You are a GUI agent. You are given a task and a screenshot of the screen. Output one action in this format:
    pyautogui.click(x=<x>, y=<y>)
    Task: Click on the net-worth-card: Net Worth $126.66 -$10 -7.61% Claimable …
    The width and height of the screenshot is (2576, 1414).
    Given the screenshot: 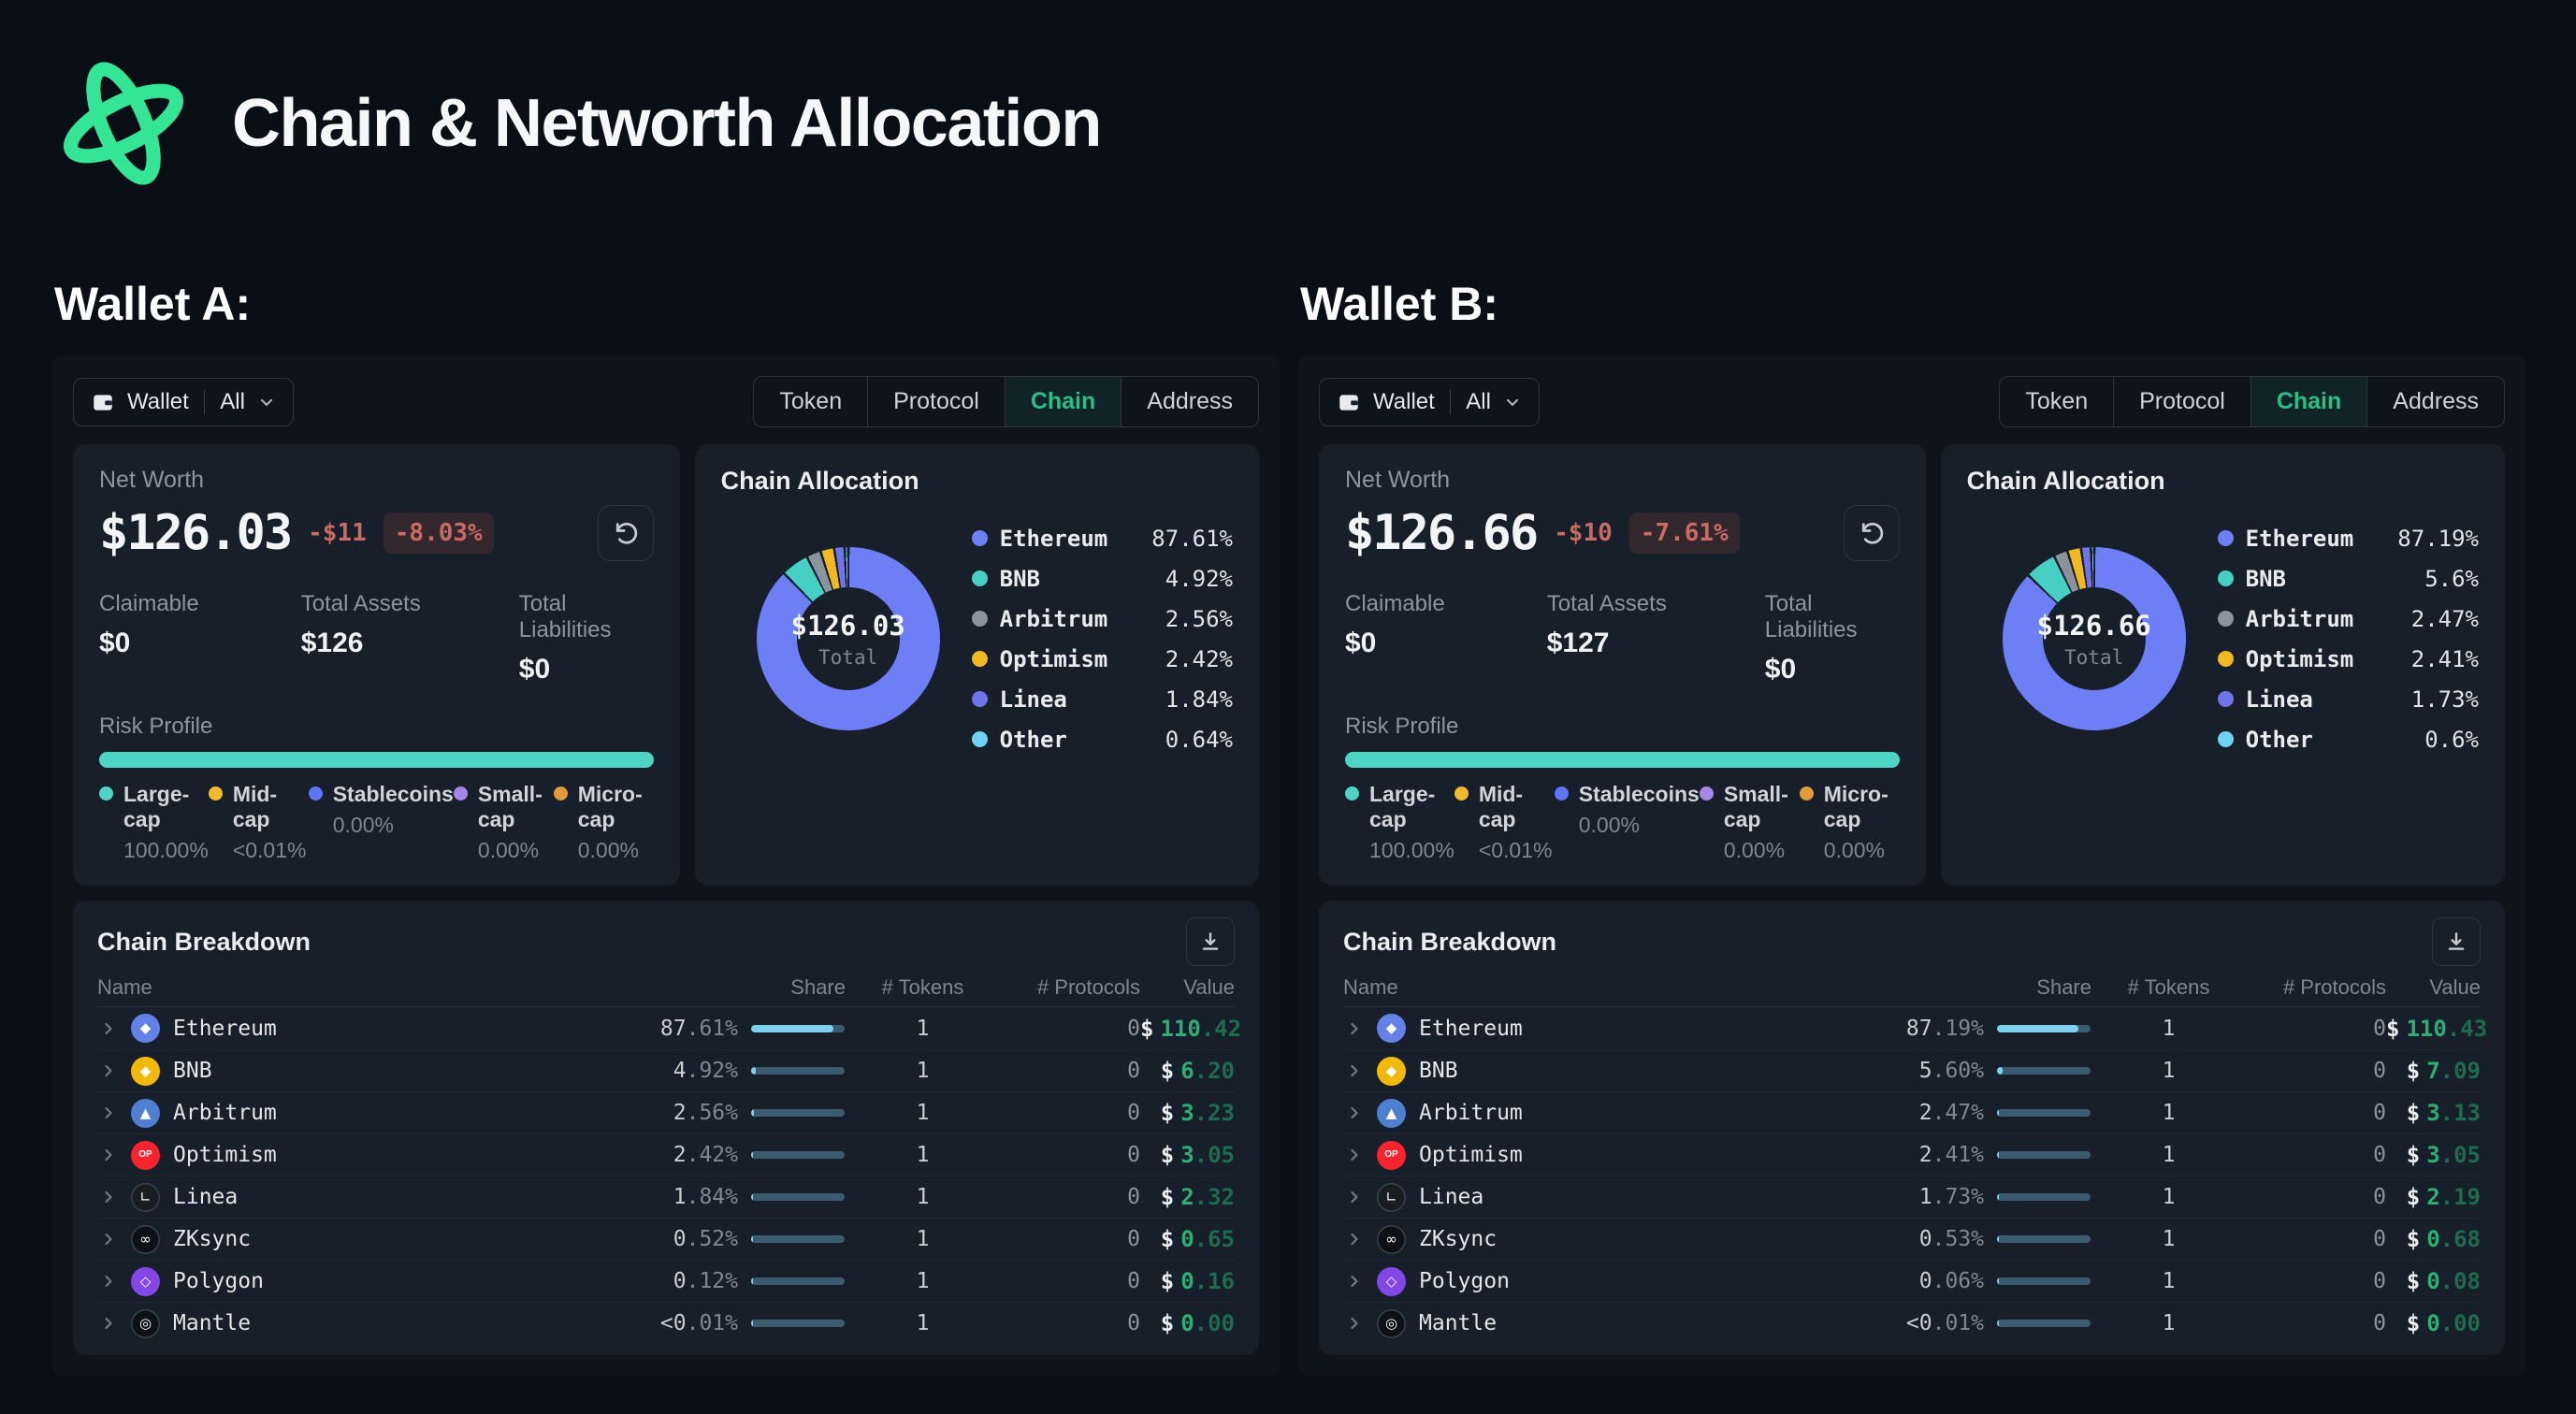 What is the action you would take?
    pyautogui.click(x=1622, y=665)
    